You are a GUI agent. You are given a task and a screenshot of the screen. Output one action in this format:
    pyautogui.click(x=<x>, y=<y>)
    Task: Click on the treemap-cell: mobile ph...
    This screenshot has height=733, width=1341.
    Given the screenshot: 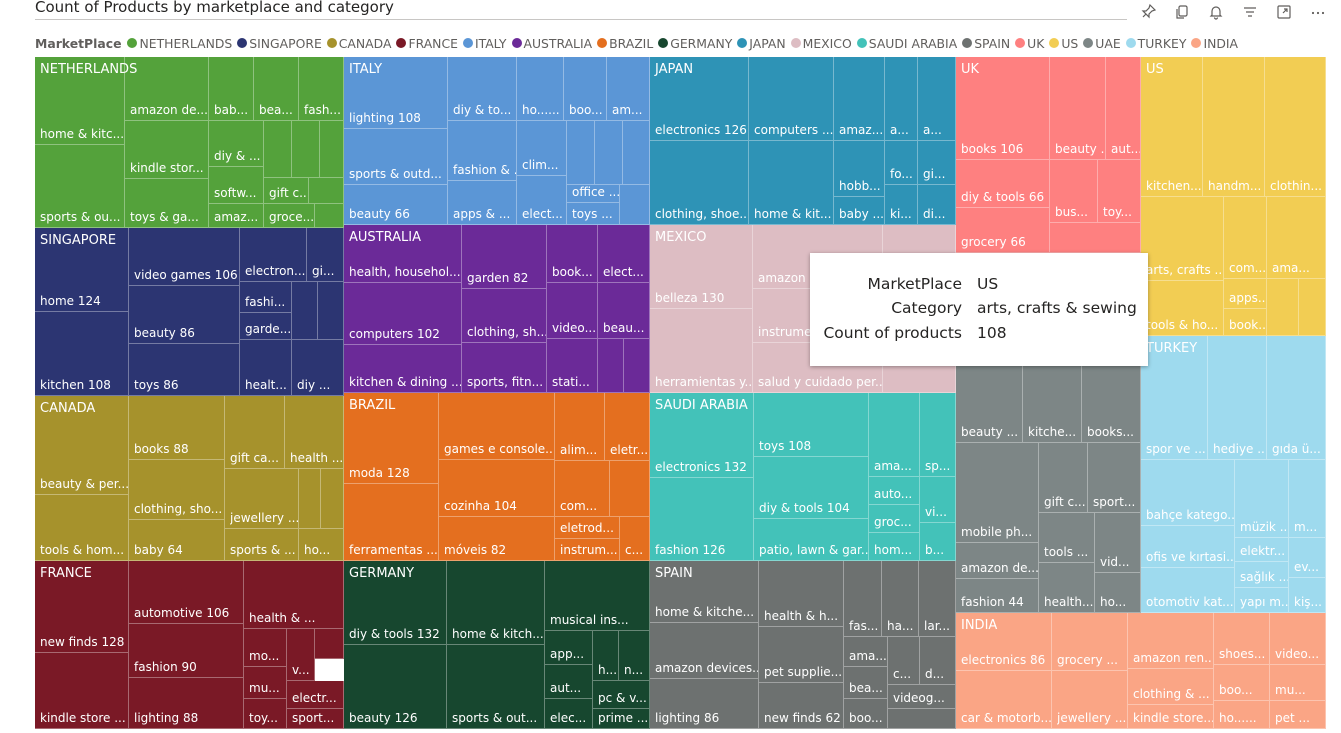 What is the action you would take?
    pyautogui.click(x=997, y=493)
    